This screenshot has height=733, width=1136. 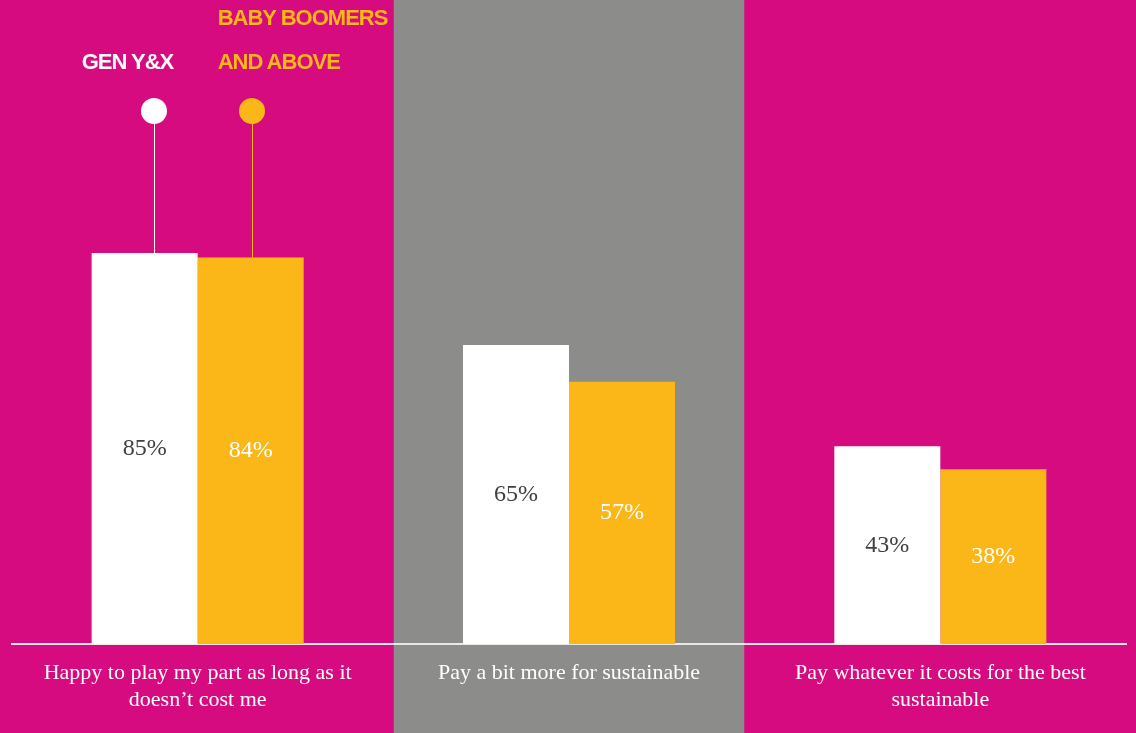 What do you see at coordinates (144, 446) in the screenshot?
I see `data-label: 85%` at bounding box center [144, 446].